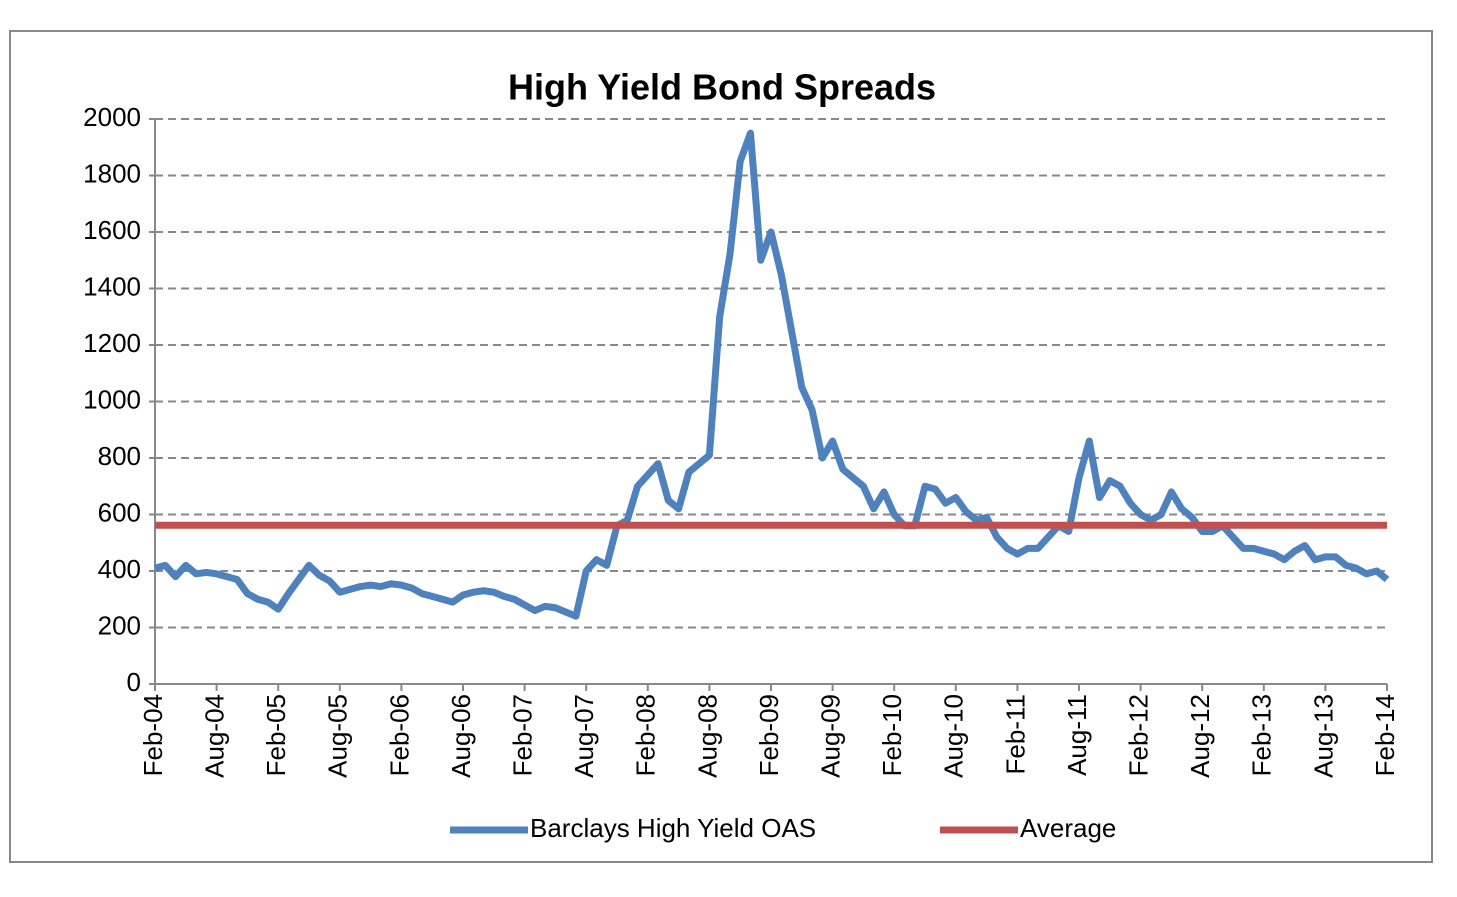 The height and width of the screenshot is (897, 1457). What do you see at coordinates (892, 735) in the screenshot?
I see `x-tick-label: Feb-10` at bounding box center [892, 735].